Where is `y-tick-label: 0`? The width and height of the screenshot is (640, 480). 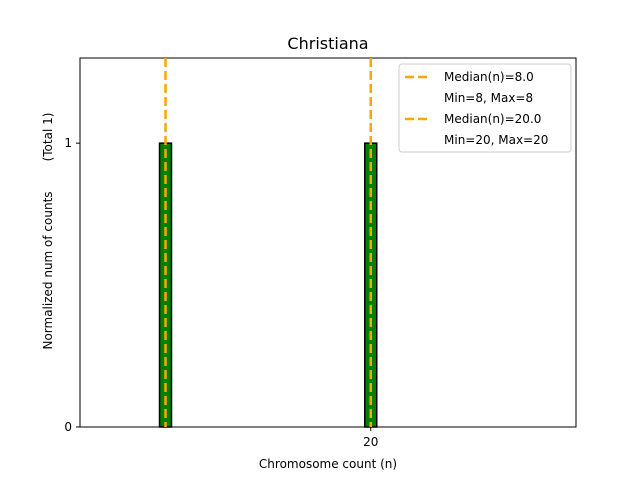 y-tick-label: 0 is located at coordinates (68, 427).